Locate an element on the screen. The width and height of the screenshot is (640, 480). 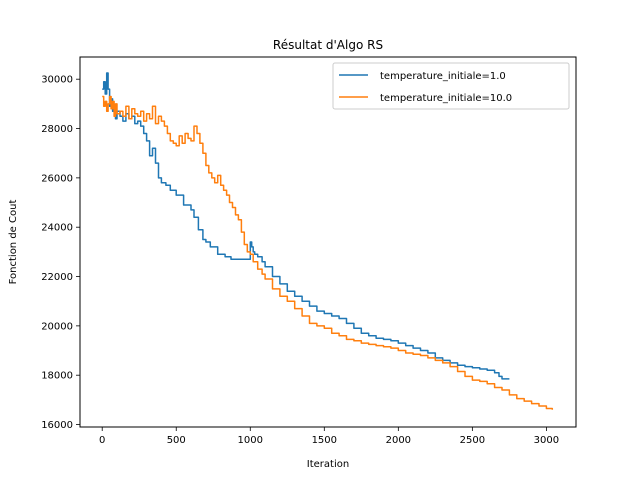
x-tick-label: 2500 is located at coordinates (472, 440).